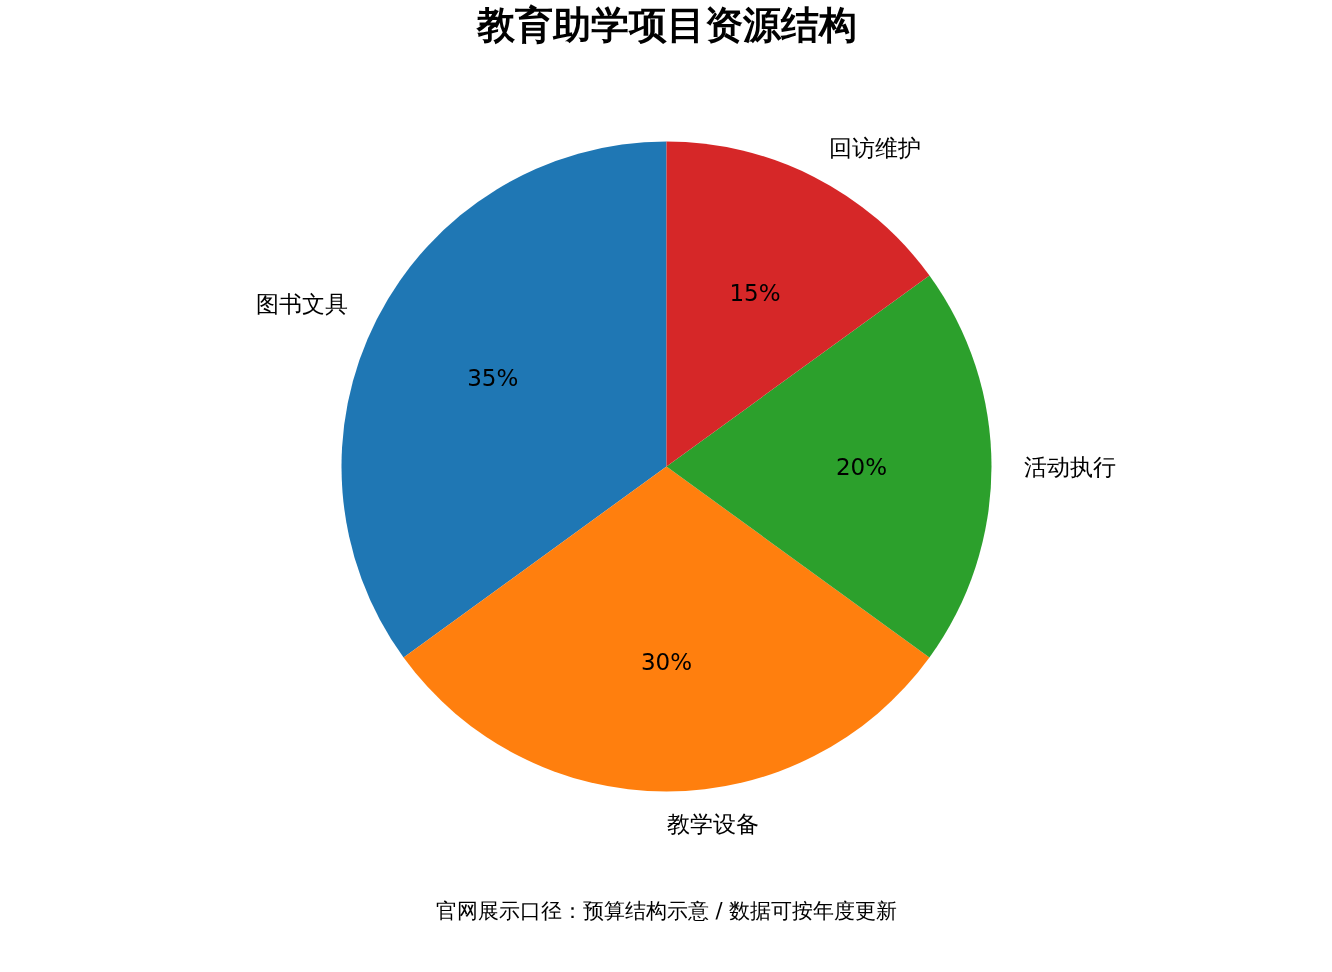 The width and height of the screenshot is (1332, 972). Describe the element at coordinates (861, 466) in the screenshot. I see `data-label: 20%` at that location.